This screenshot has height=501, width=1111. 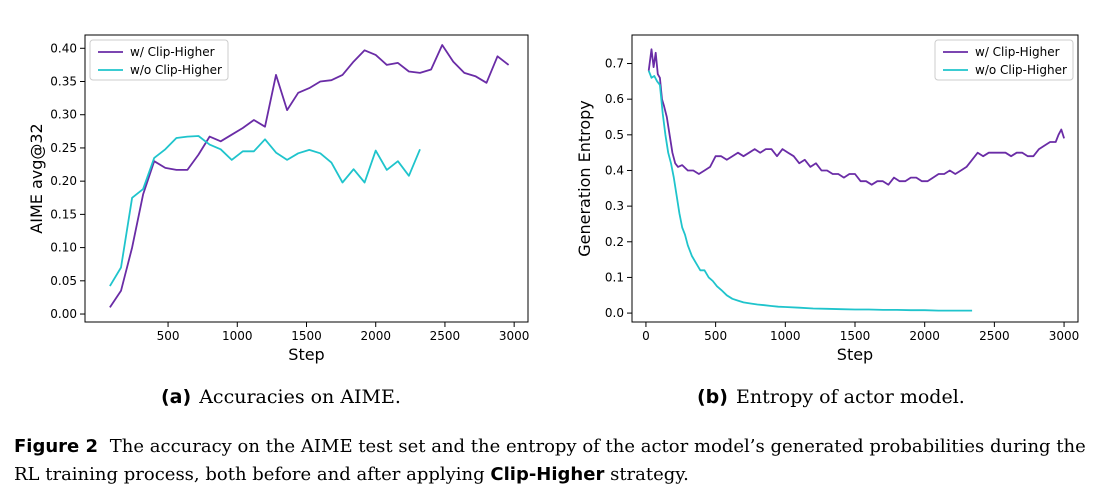 I want to click on y-tick-label: 0.1, so click(x=614, y=277).